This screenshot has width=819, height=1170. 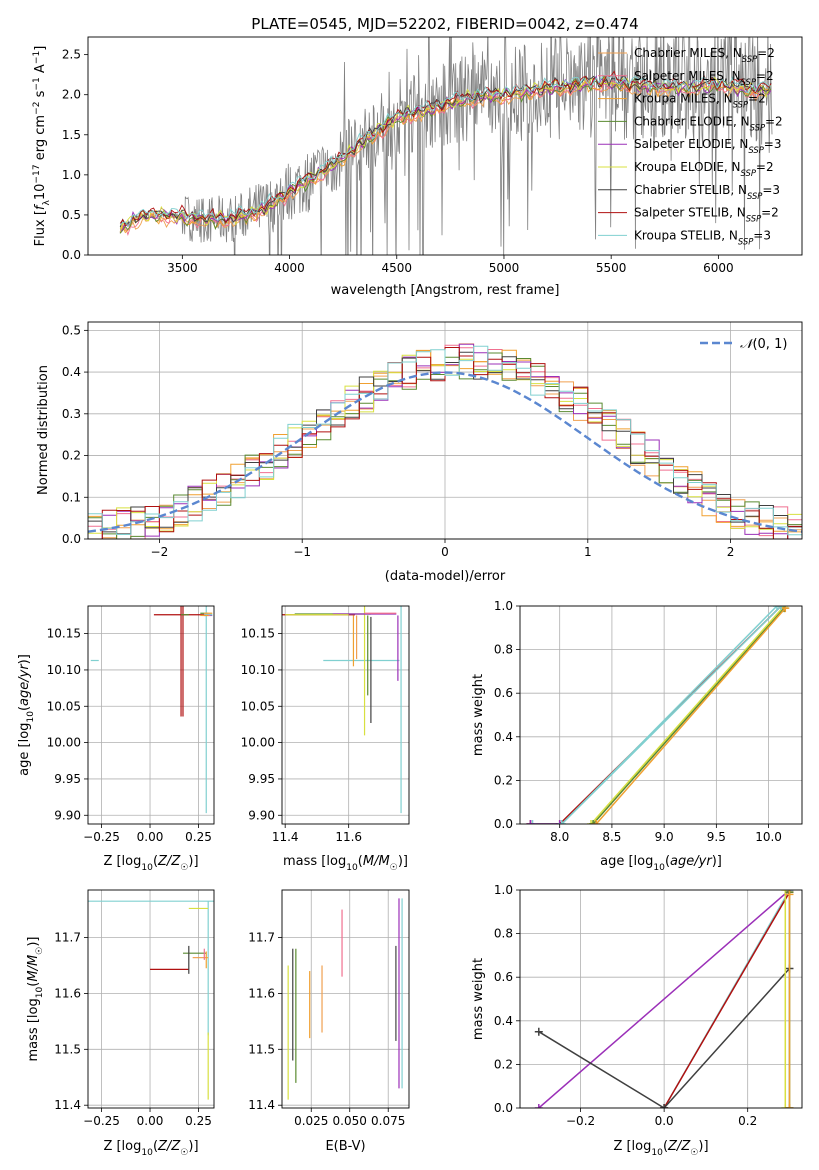 What do you see at coordinates (47, 203) in the screenshot?
I see `text-span: λ` at bounding box center [47, 203].